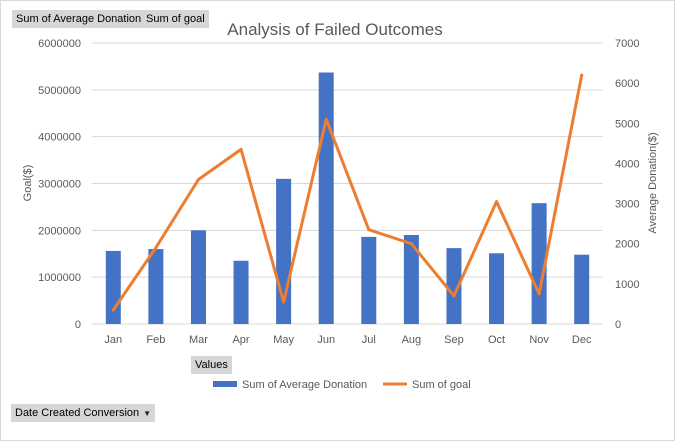 The height and width of the screenshot is (441, 675). I want to click on right-axis-tick-label: 0, so click(618, 325).